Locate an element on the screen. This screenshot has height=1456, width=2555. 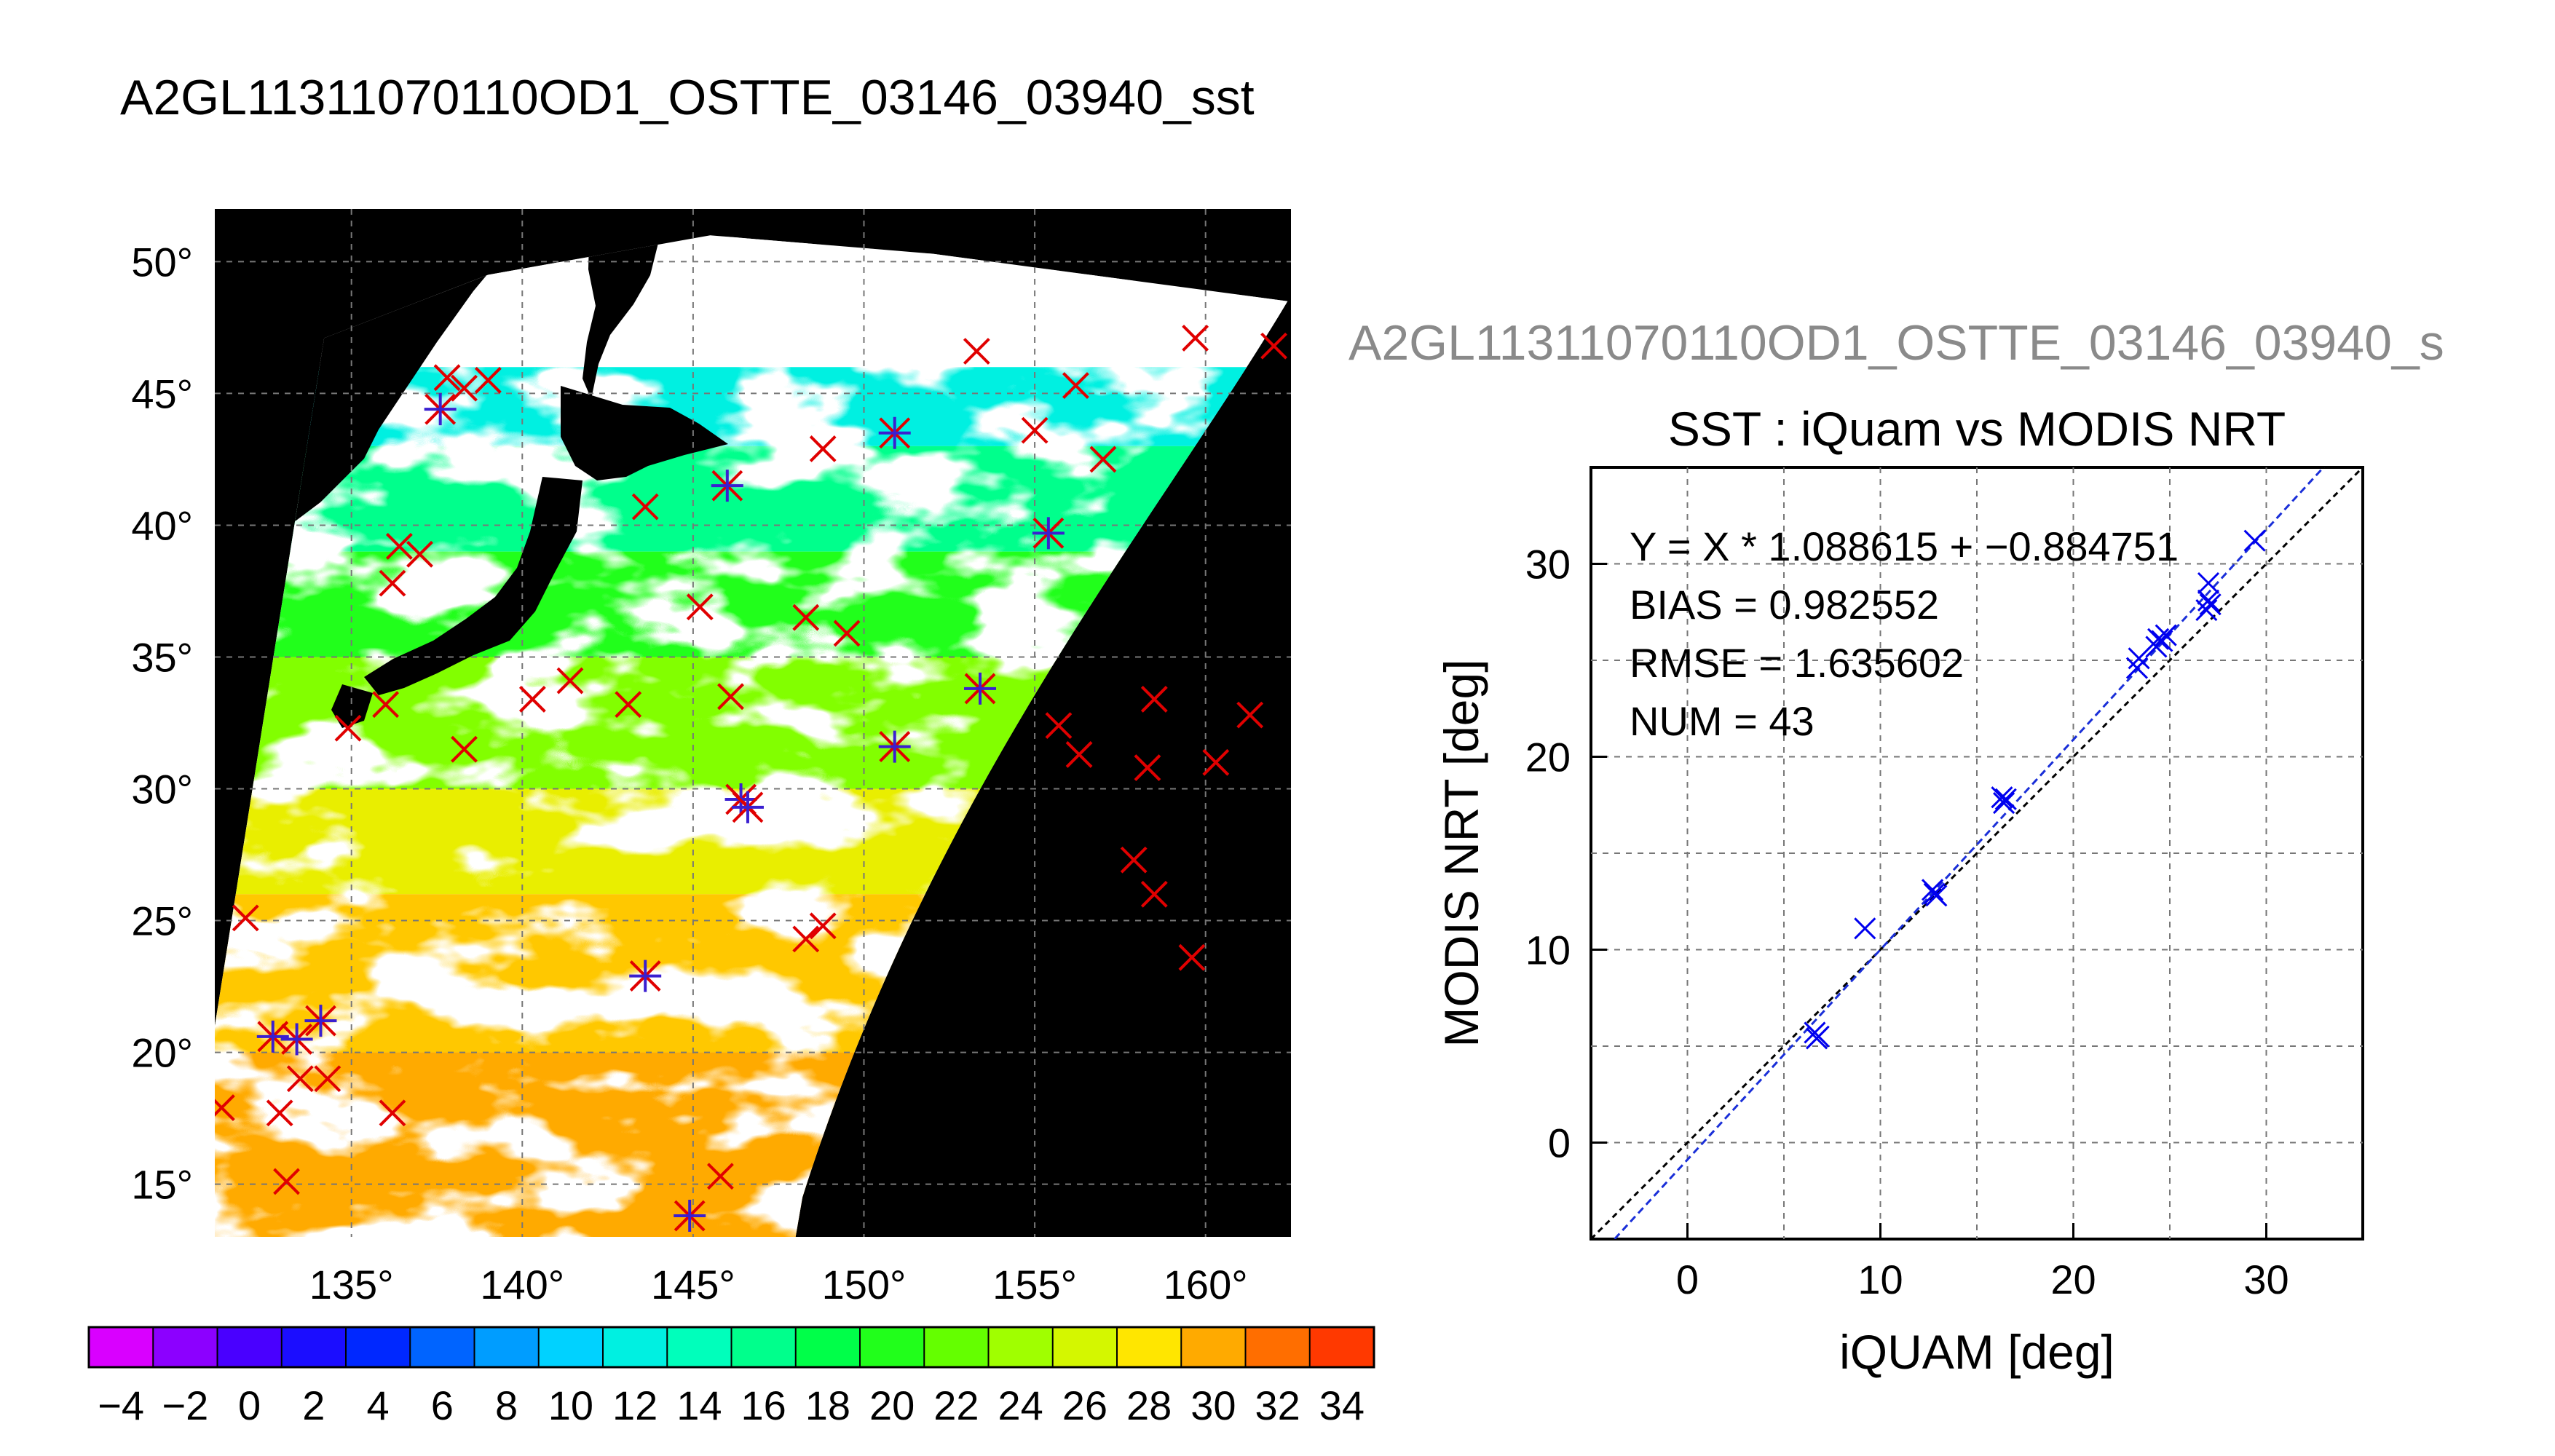
lon-tick-label: 140° is located at coordinates (522, 1284).